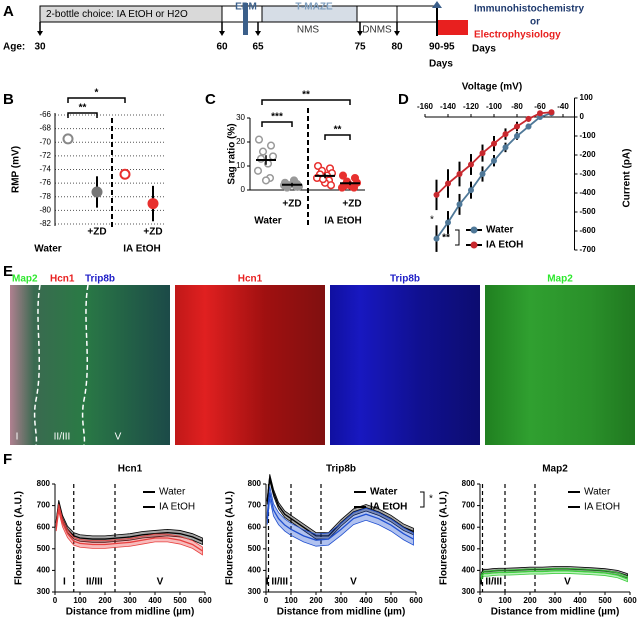  Describe the element at coordinates (397, 47) in the screenshot. I see `age-tick: 80` at that location.